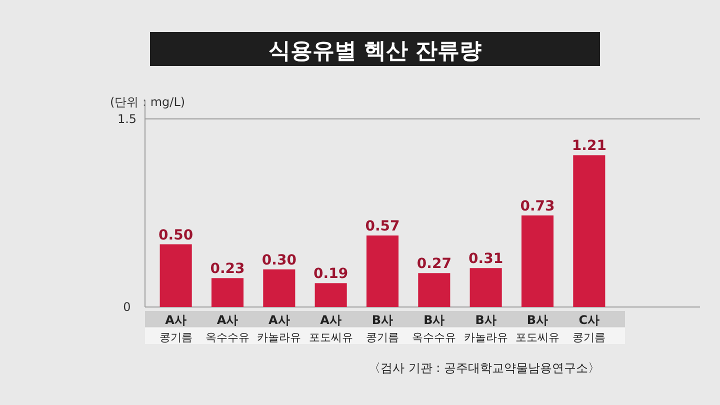  What do you see at coordinates (127, 307) in the screenshot?
I see `y-tick-label: 0` at bounding box center [127, 307].